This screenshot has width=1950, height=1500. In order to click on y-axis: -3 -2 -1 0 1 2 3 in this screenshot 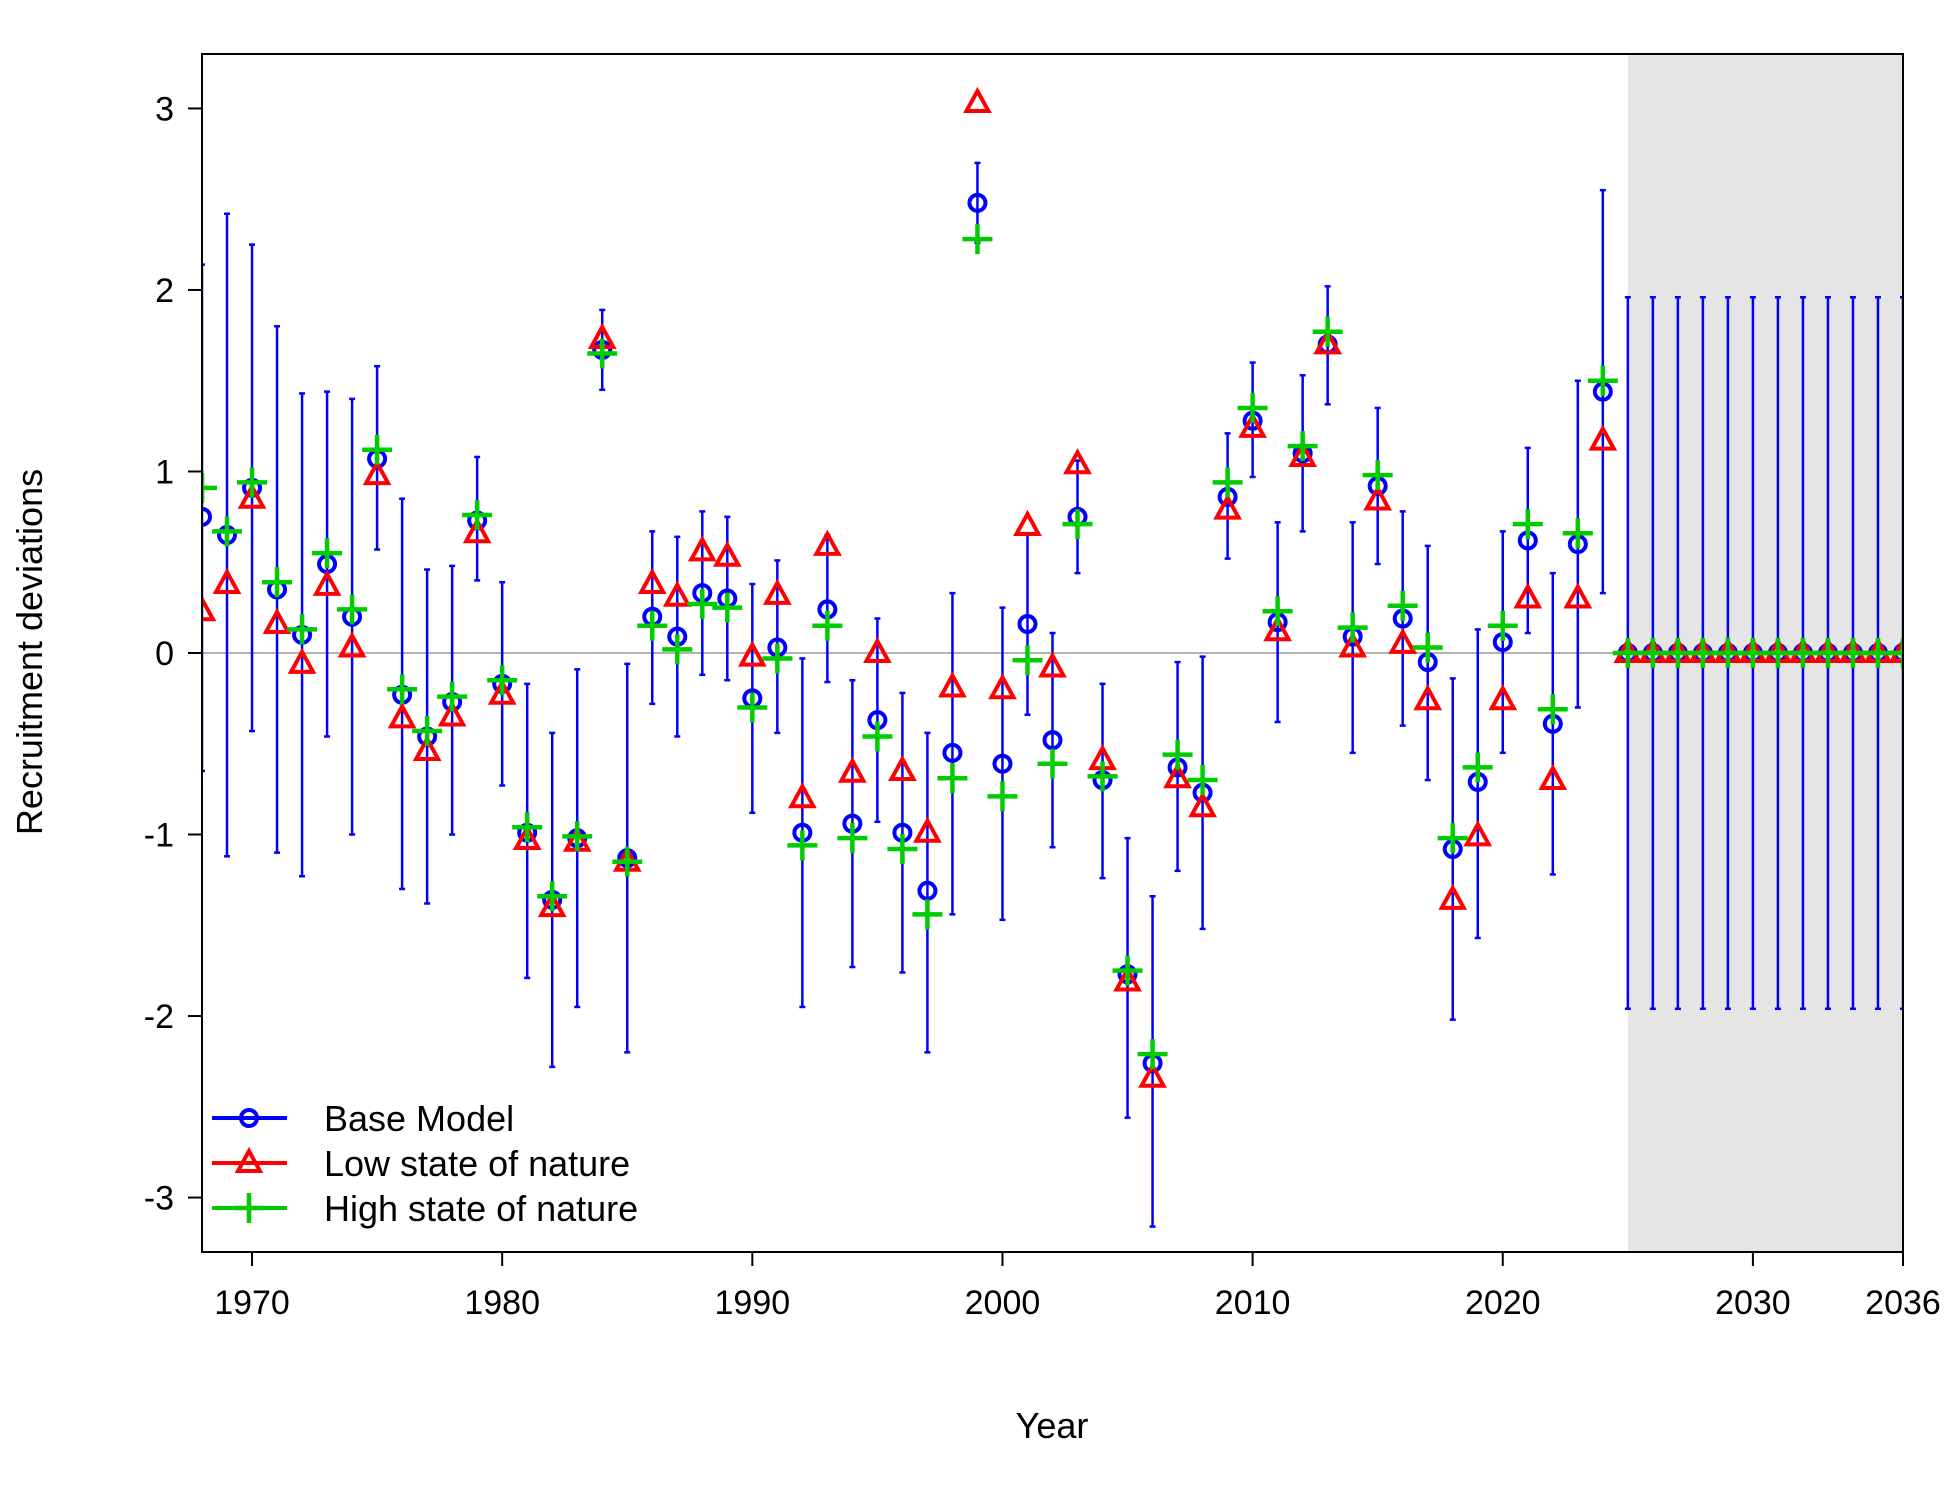, I will do `click(173, 654)`.